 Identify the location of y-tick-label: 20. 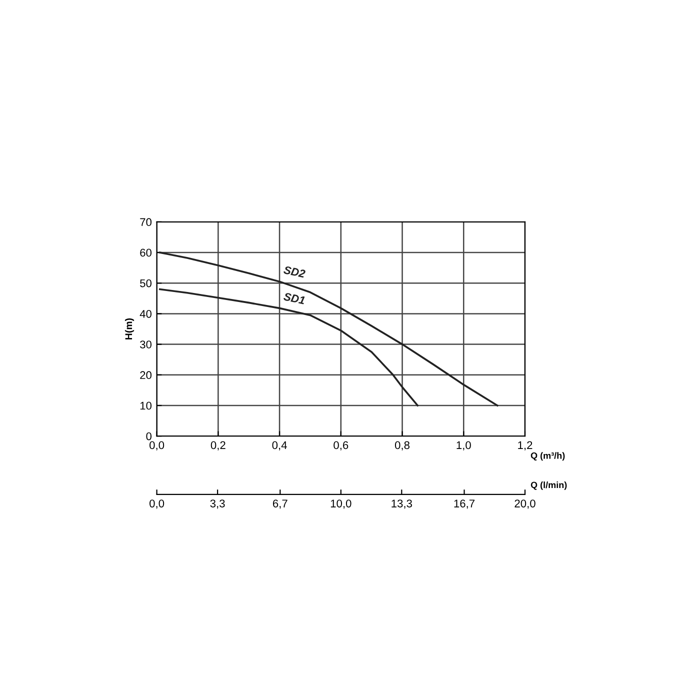
(146, 375).